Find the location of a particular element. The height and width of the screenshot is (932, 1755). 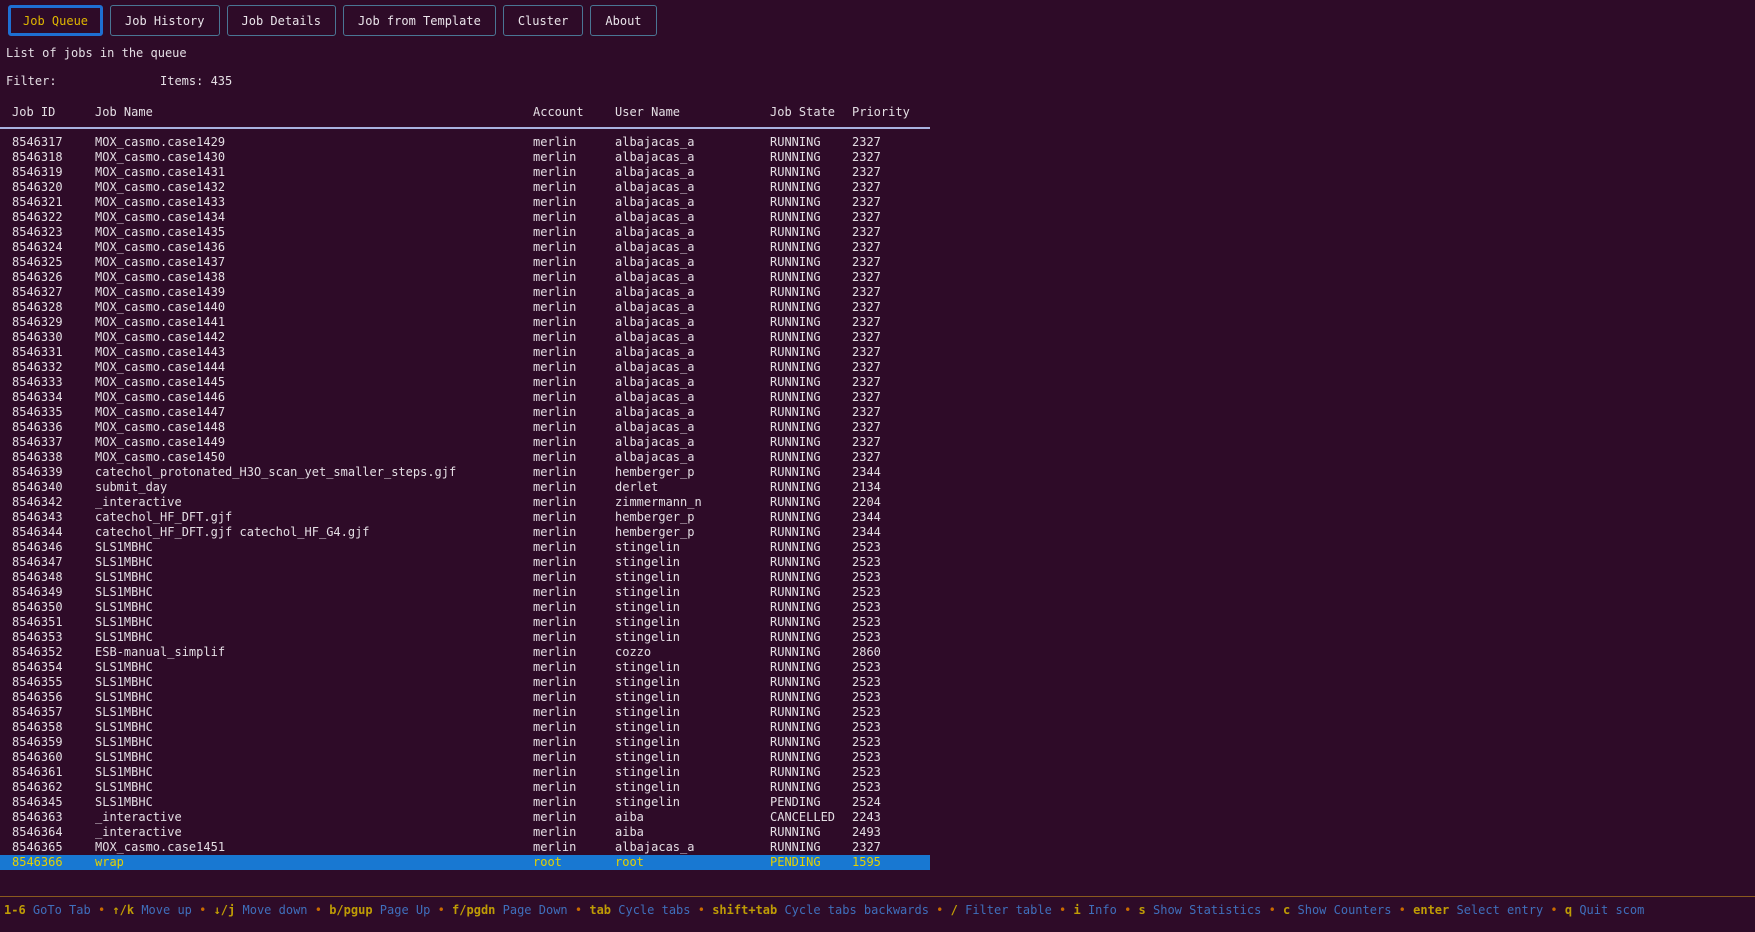

tab-about: About is located at coordinates (623, 20).